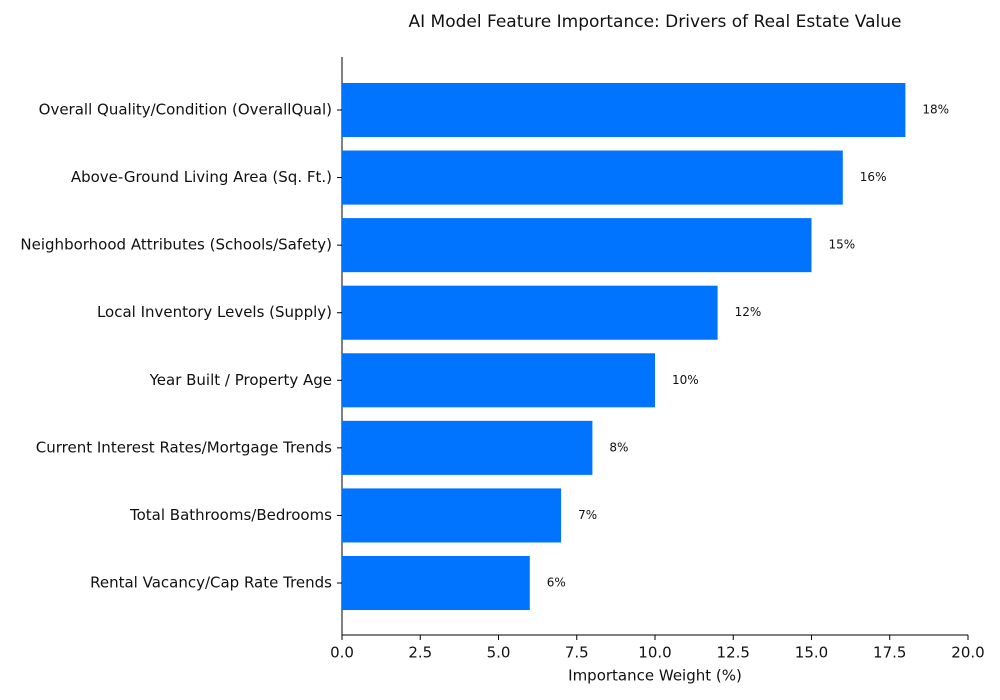 The width and height of the screenshot is (1000, 700). I want to click on x-tick-label: 17.5, so click(889, 653).